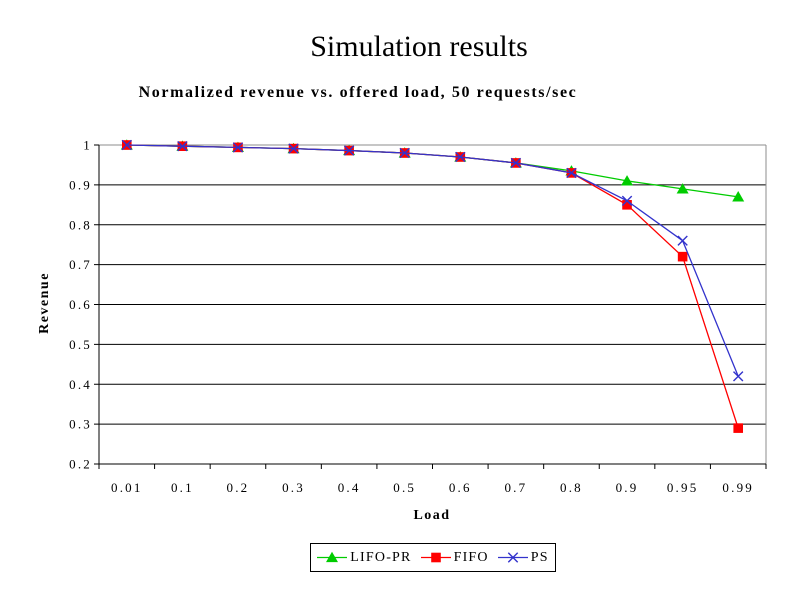 Image resolution: width=800 pixels, height=600 pixels. I want to click on ps-x-marker-icon, so click(512, 557).